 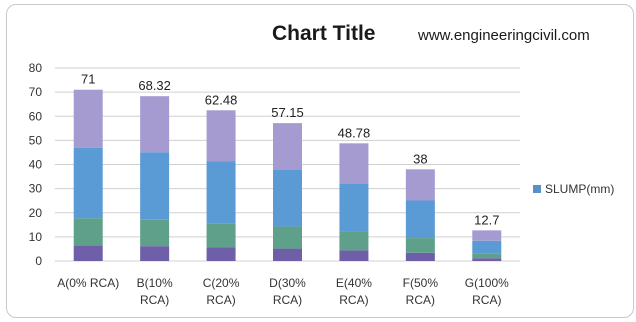 What do you see at coordinates (36, 140) in the screenshot?
I see `y-tick-label: 50` at bounding box center [36, 140].